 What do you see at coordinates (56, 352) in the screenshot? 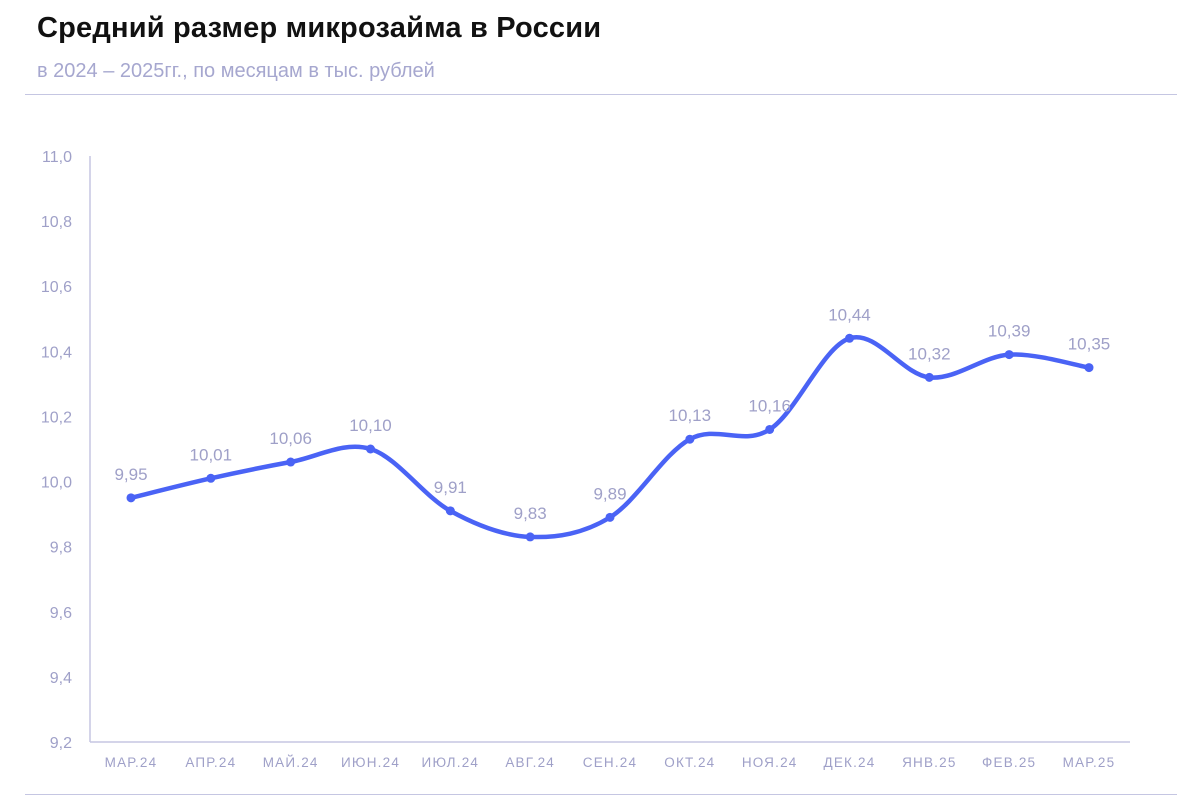
I see `y-tick-label: 10,4` at bounding box center [56, 352].